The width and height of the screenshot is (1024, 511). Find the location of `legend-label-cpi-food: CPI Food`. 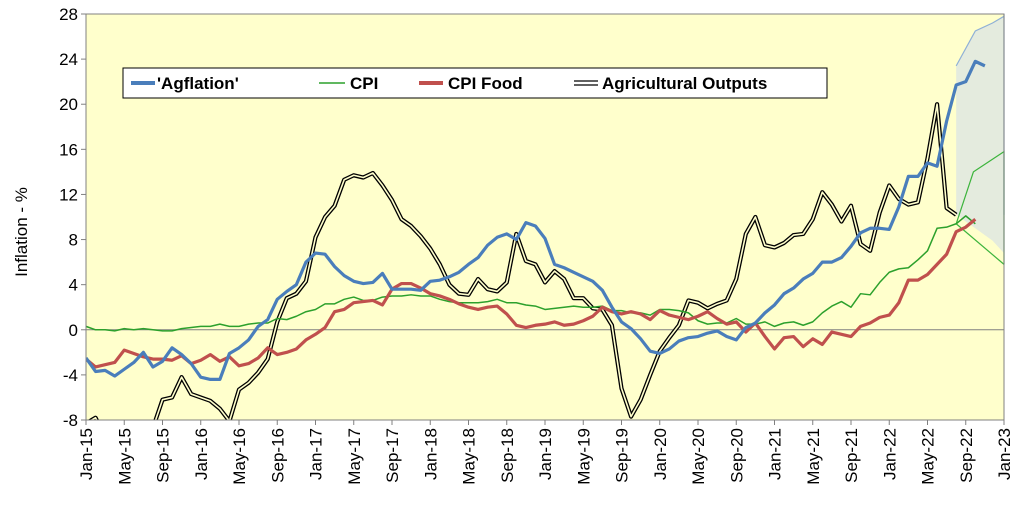

legend-label-cpi-food: CPI Food is located at coordinates (485, 83).